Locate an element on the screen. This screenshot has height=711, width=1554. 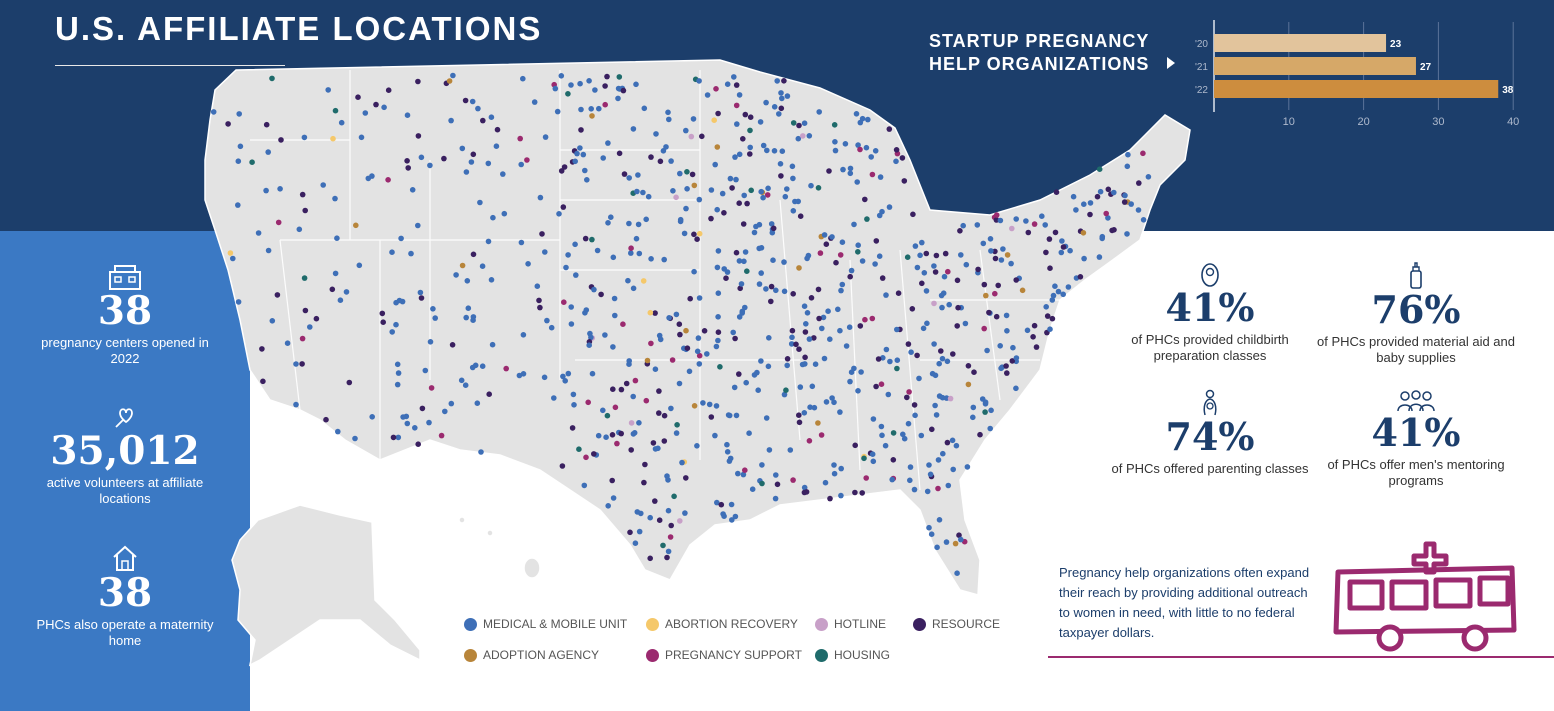
category-label: '21 is located at coordinates (1201, 67).